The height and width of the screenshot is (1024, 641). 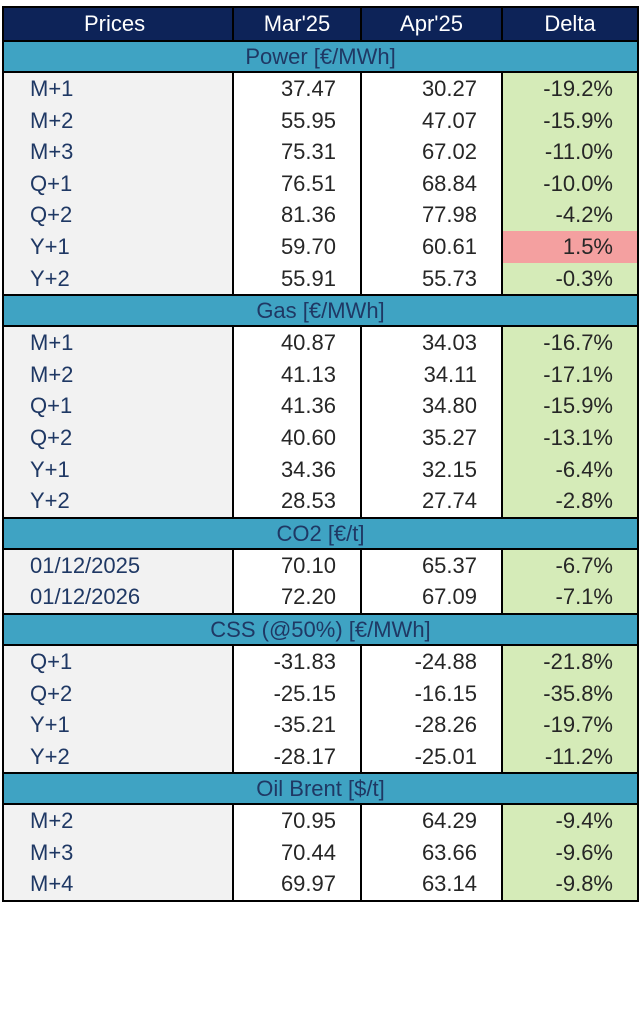 I want to click on delta-value: -6.4%, so click(x=570, y=469).